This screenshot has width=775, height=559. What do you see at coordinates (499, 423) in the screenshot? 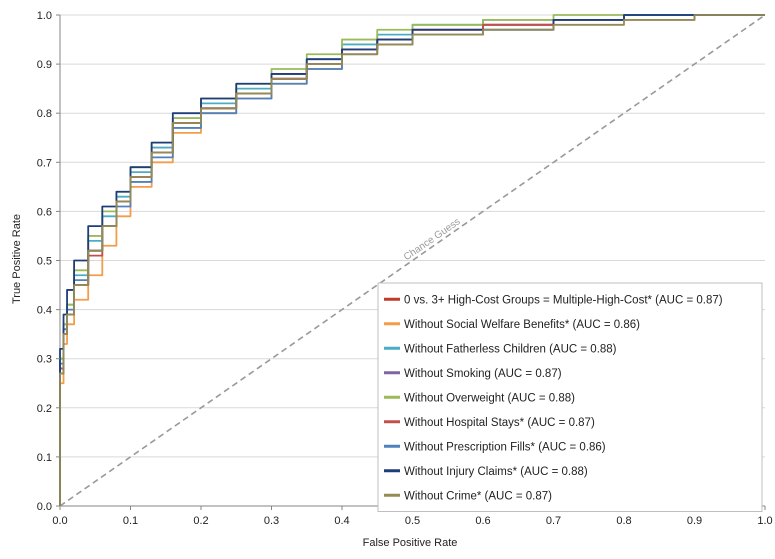
I see `legend-label-5: Without Hospital Stays* (AUC = 0.87)` at bounding box center [499, 423].